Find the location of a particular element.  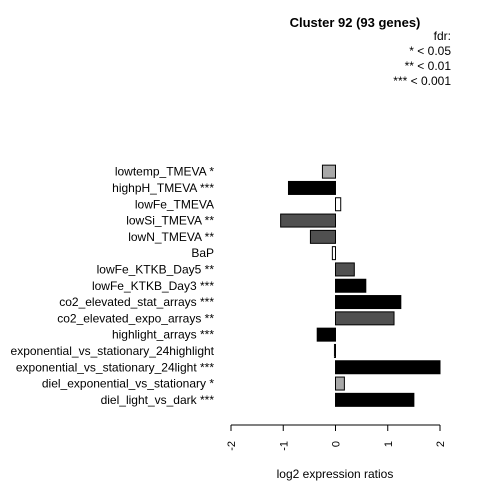

chart-title: Cluster 92 (93 genes) is located at coordinates (355, 22).